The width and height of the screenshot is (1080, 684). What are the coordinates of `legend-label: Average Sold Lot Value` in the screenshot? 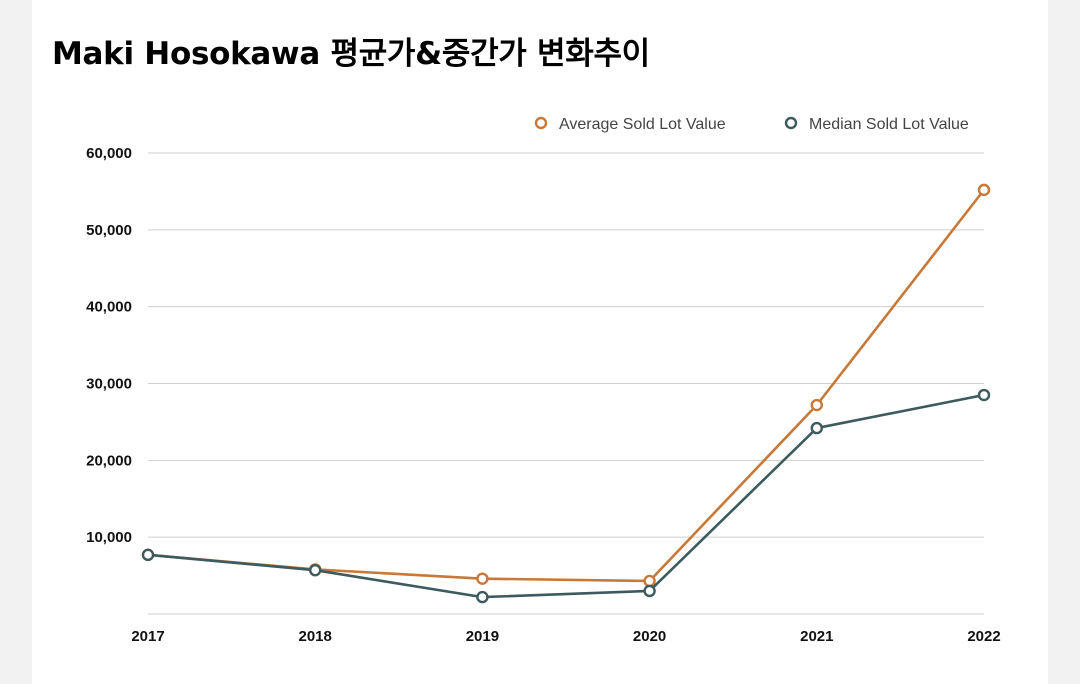 It's located at (642, 124).